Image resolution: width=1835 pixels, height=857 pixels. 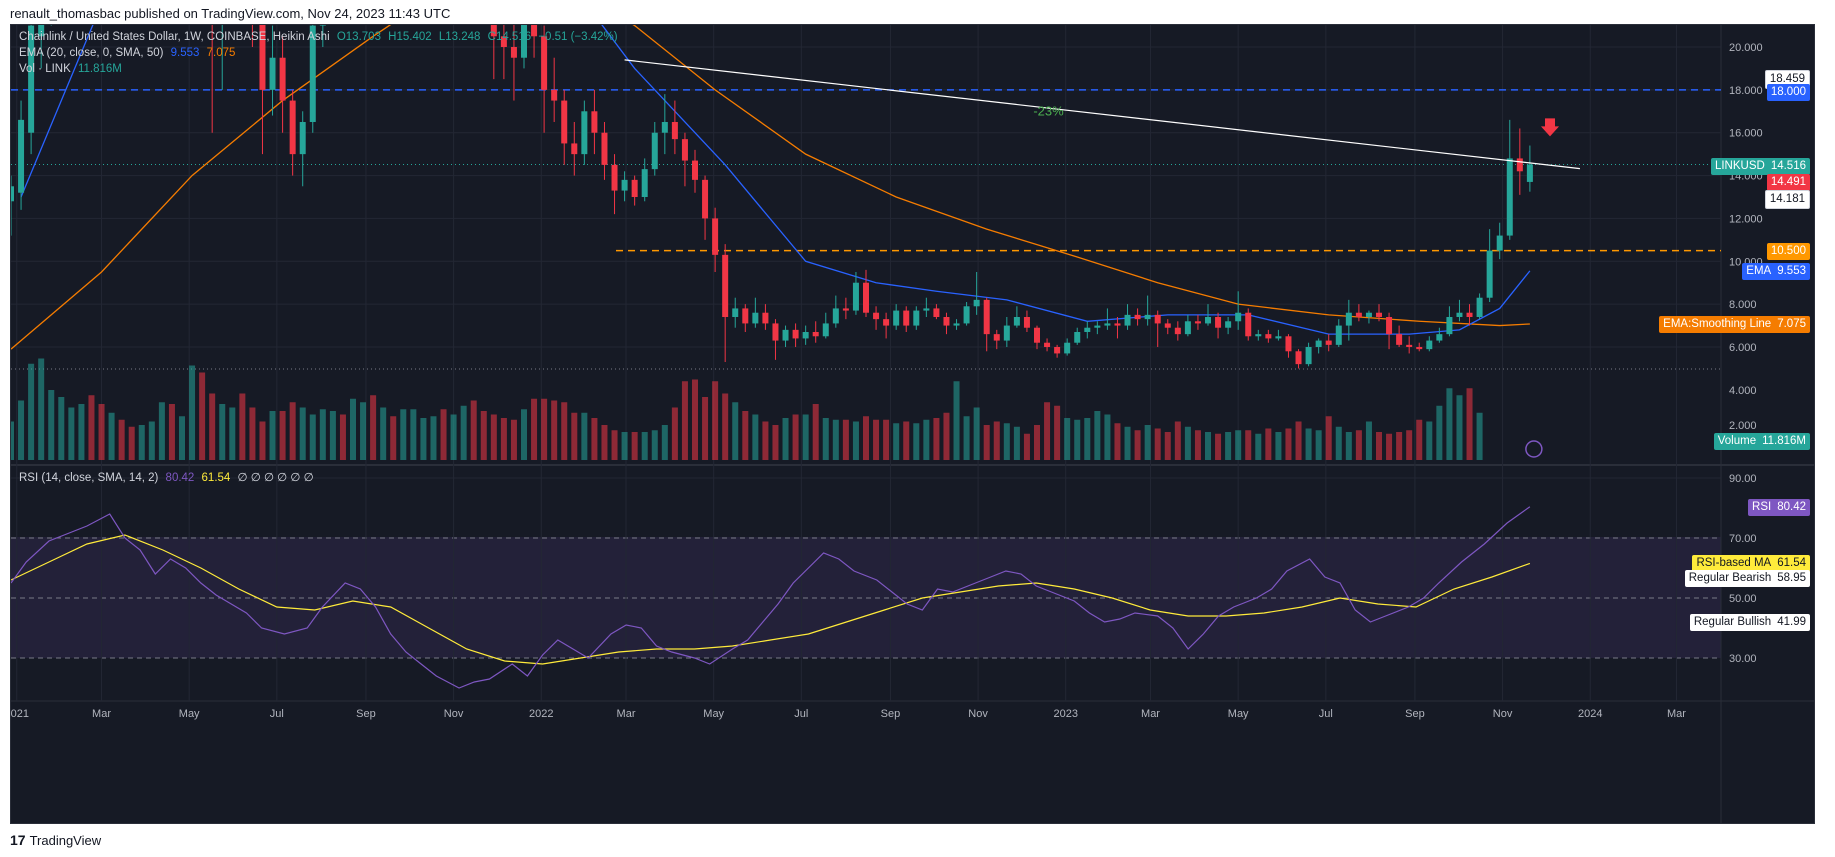 I want to click on time-tick-label: Mar, so click(x=1150, y=714).